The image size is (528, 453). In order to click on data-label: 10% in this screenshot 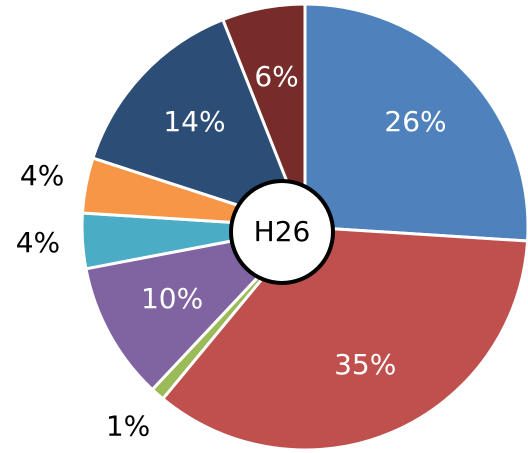, I will do `click(172, 298)`.